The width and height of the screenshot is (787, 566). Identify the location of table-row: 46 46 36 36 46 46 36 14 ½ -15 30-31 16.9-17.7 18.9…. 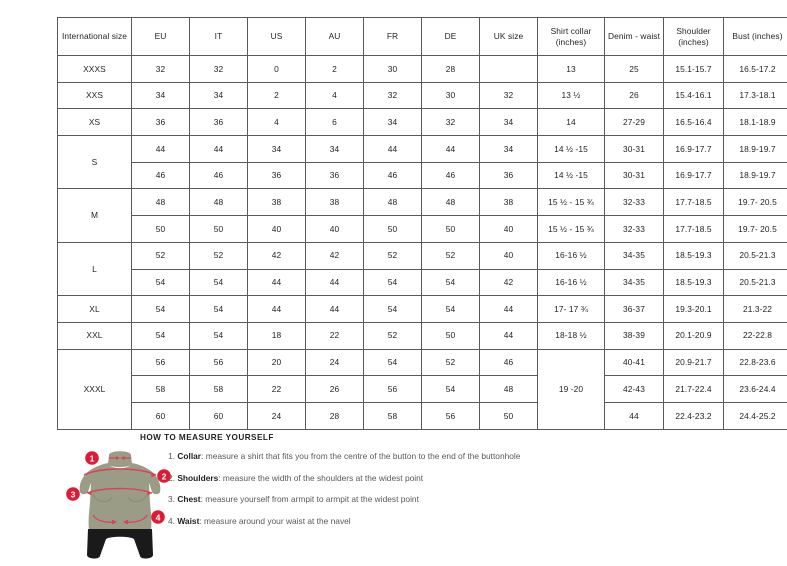
(422, 175).